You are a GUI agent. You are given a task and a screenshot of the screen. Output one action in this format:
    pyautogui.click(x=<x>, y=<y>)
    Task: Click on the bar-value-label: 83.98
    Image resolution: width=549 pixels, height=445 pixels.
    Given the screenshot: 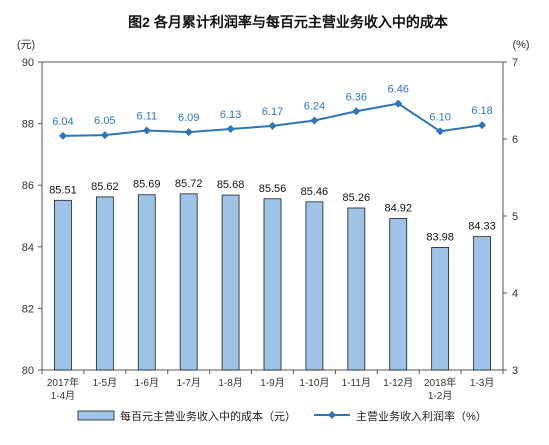 What is the action you would take?
    pyautogui.click(x=440, y=237)
    